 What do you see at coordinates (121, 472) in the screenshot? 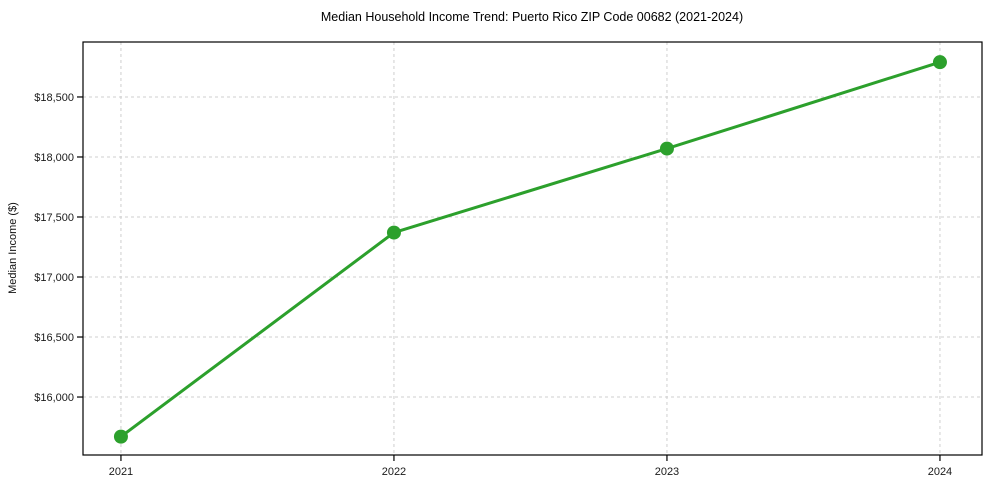
I see `x-tick-label: 2021` at bounding box center [121, 472].